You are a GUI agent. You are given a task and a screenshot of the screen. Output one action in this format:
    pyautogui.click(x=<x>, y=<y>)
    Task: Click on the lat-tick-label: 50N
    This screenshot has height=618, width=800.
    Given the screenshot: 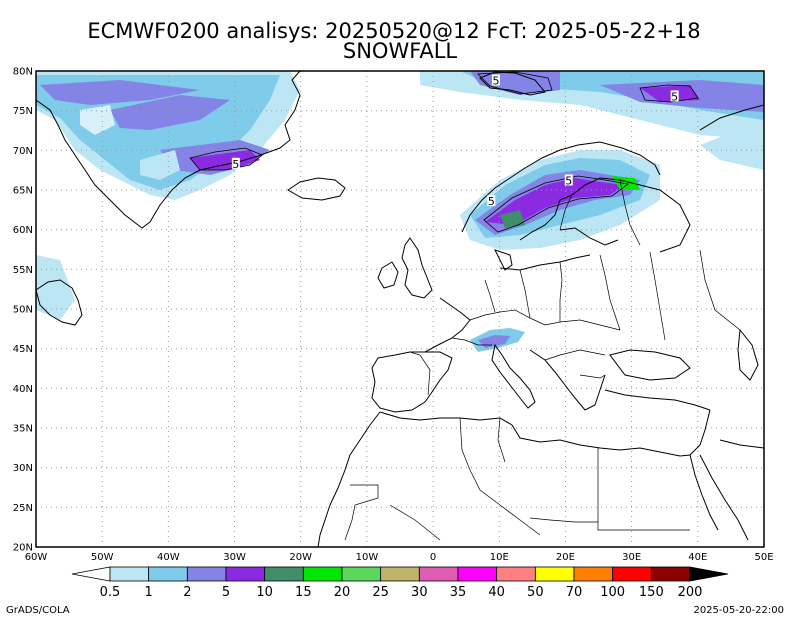 What is the action you would take?
    pyautogui.click(x=23, y=310)
    